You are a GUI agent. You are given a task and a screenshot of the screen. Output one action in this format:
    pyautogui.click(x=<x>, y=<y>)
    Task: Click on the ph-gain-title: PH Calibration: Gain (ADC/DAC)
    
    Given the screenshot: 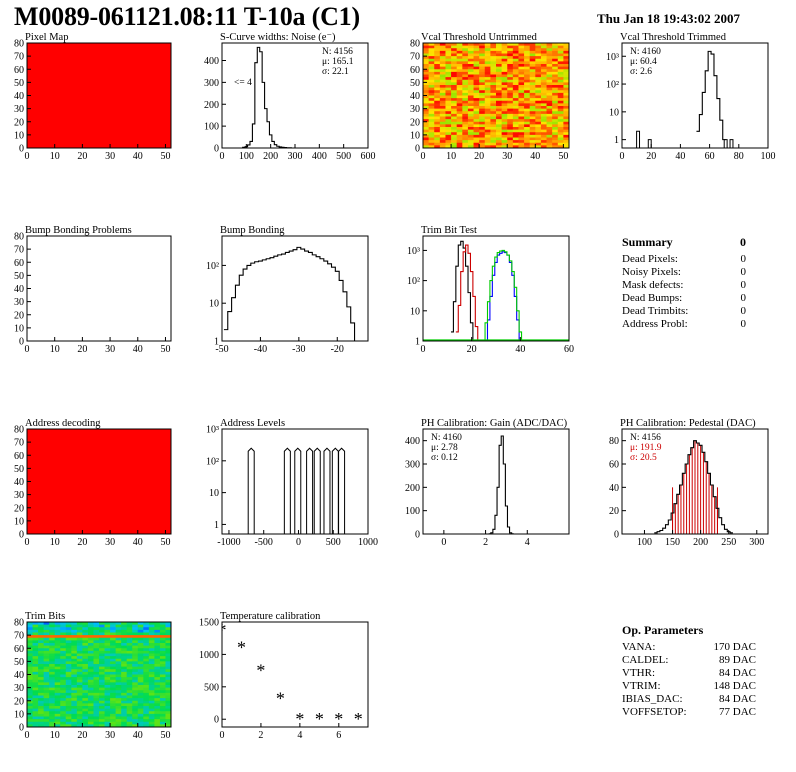 What is the action you would take?
    pyautogui.click(x=494, y=423)
    